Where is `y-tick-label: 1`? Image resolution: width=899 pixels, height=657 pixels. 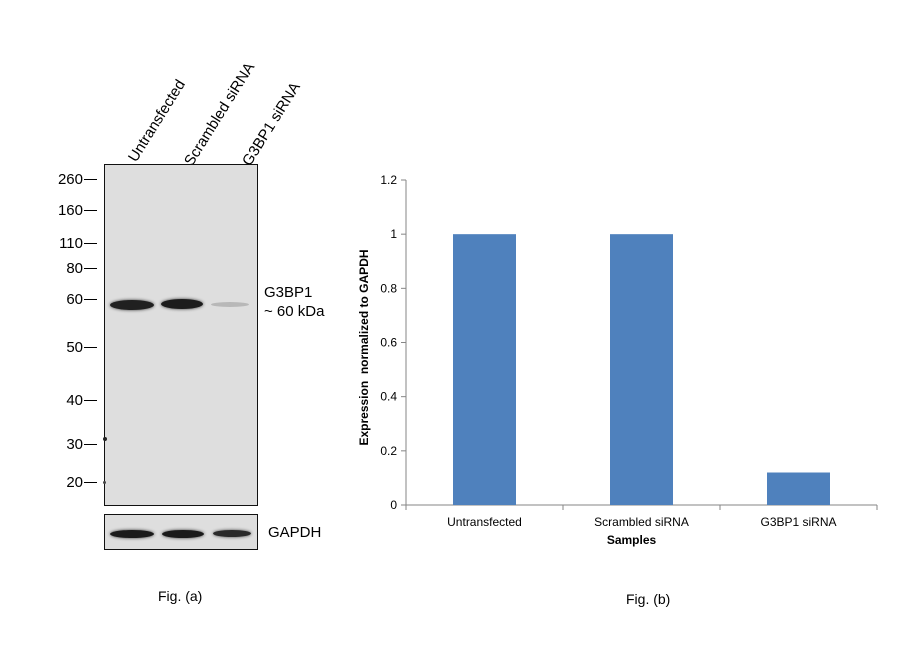
y-tick-label: 1 is located at coordinates (393, 234).